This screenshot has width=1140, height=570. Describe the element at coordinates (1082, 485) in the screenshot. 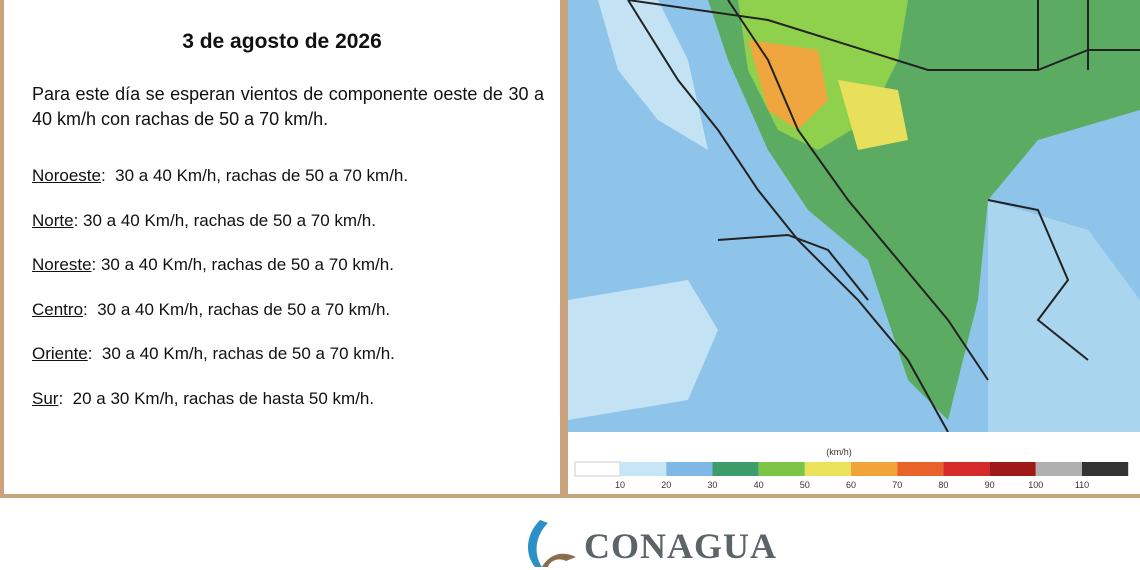

I see `colorbar-tick-label: 110` at that location.